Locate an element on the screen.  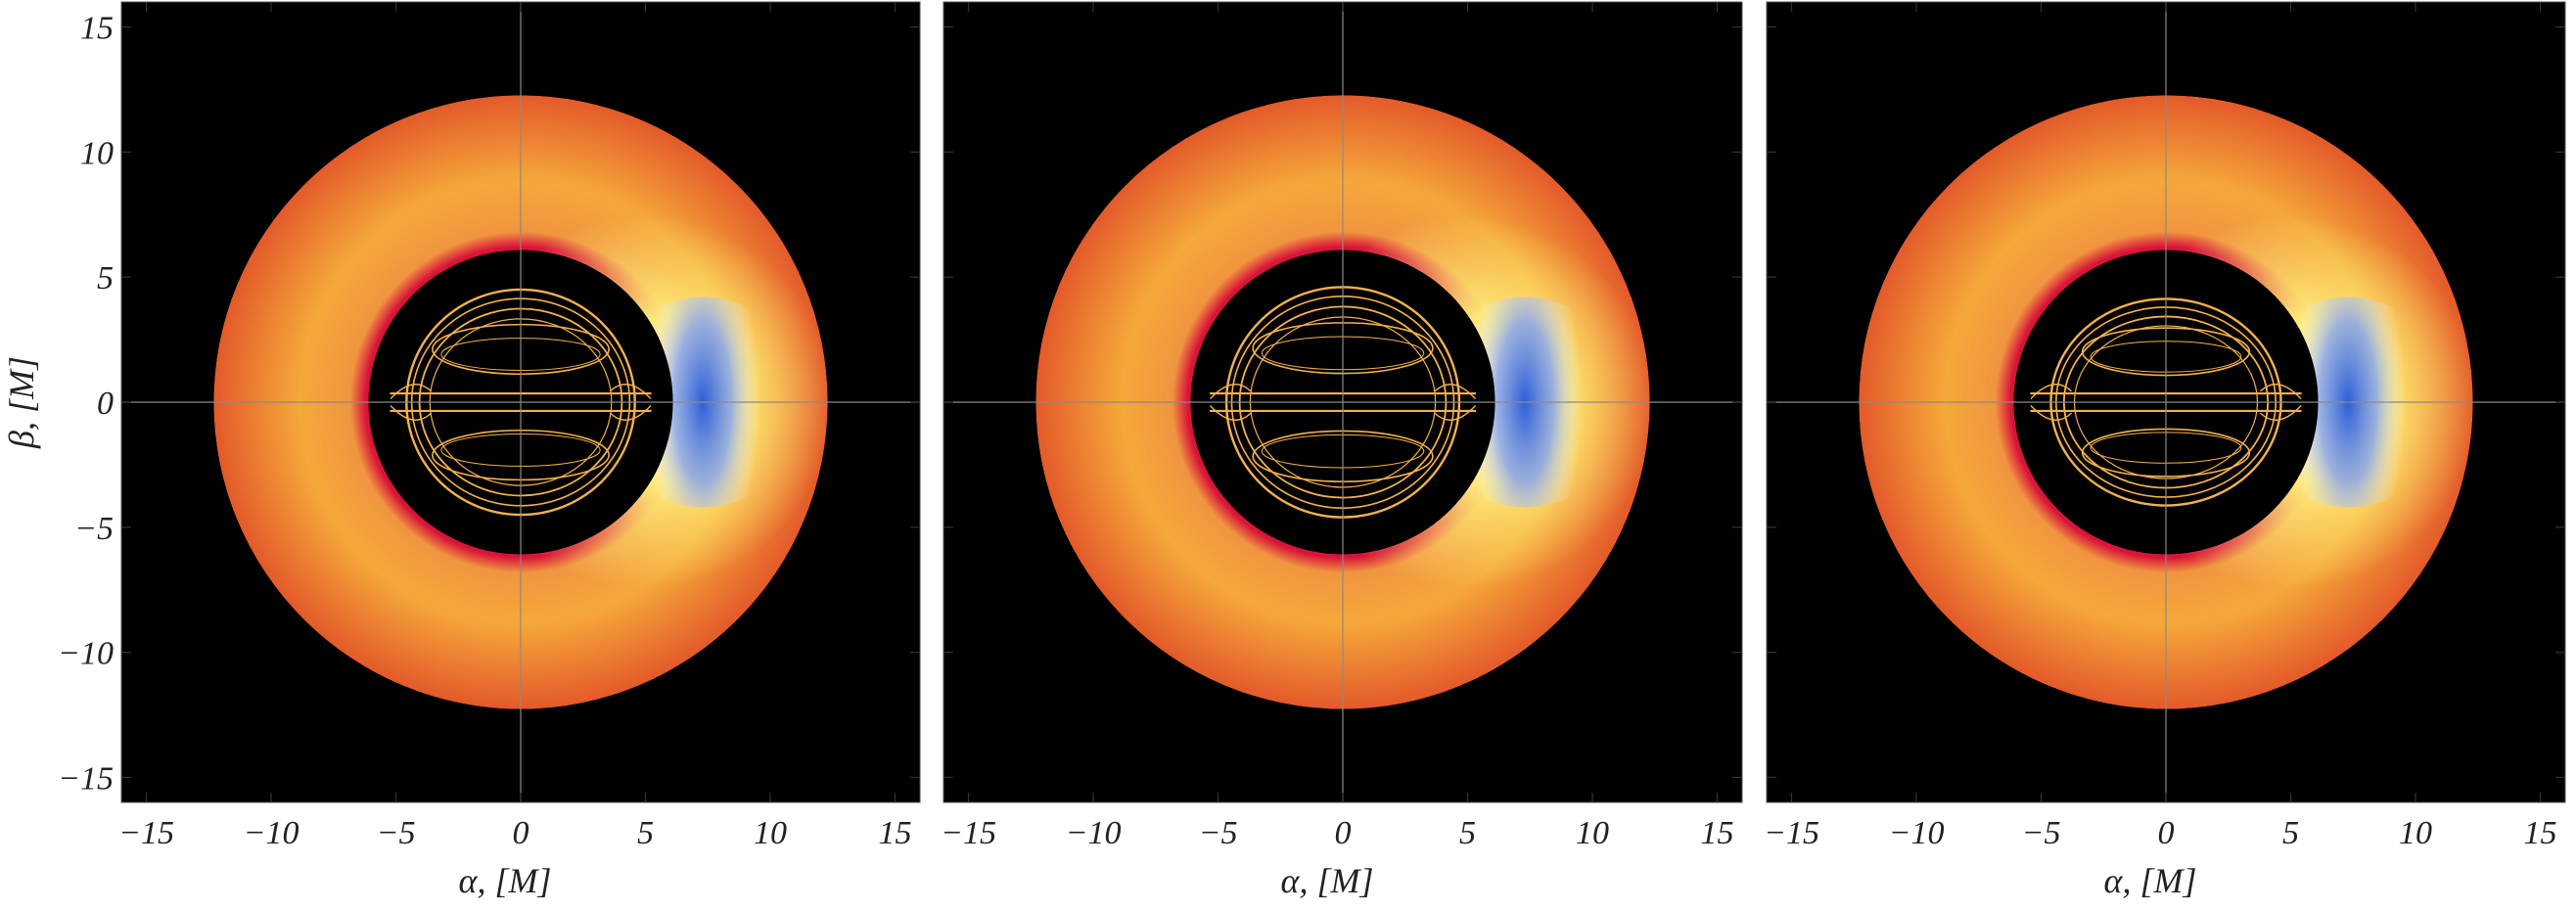
y-tick-label: 0 is located at coordinates (106, 404).